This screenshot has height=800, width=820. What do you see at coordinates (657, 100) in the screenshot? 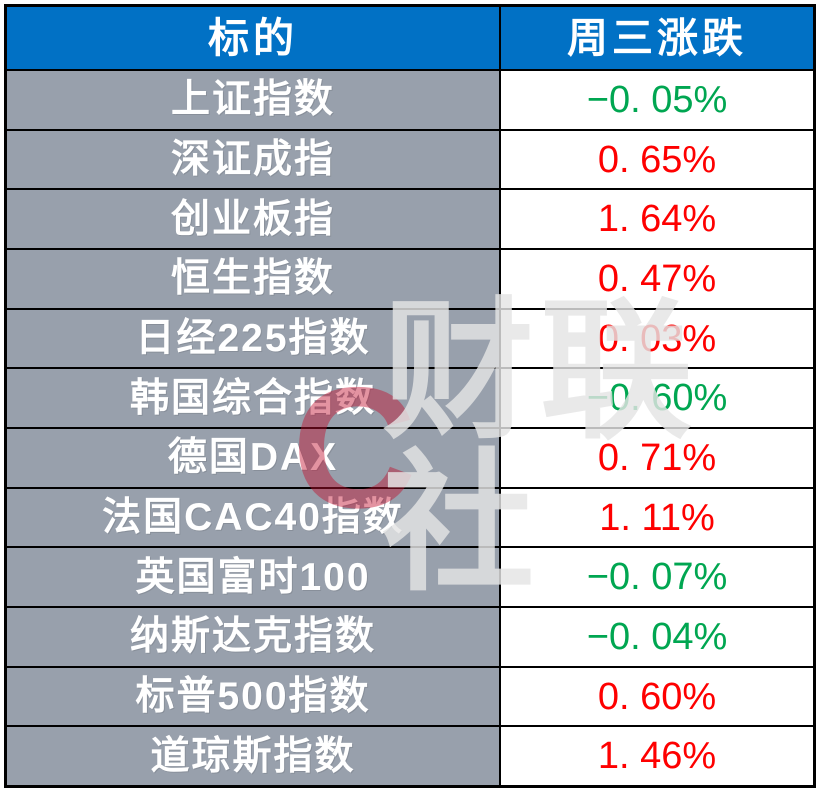
I see `index-change-value: −0. 05%` at bounding box center [657, 100].